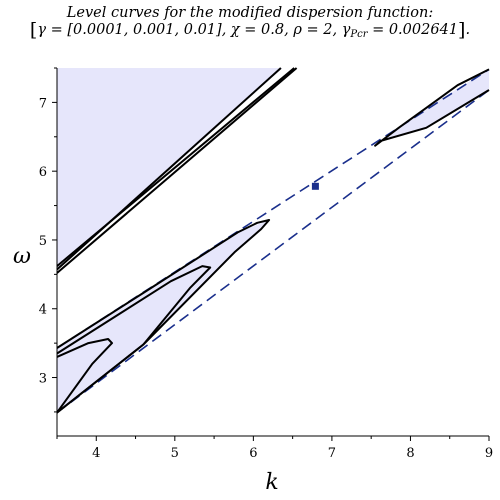 The height and width of the screenshot is (500, 500). What do you see at coordinates (43, 379) in the screenshot?
I see `y-tick-label: 3` at bounding box center [43, 379].